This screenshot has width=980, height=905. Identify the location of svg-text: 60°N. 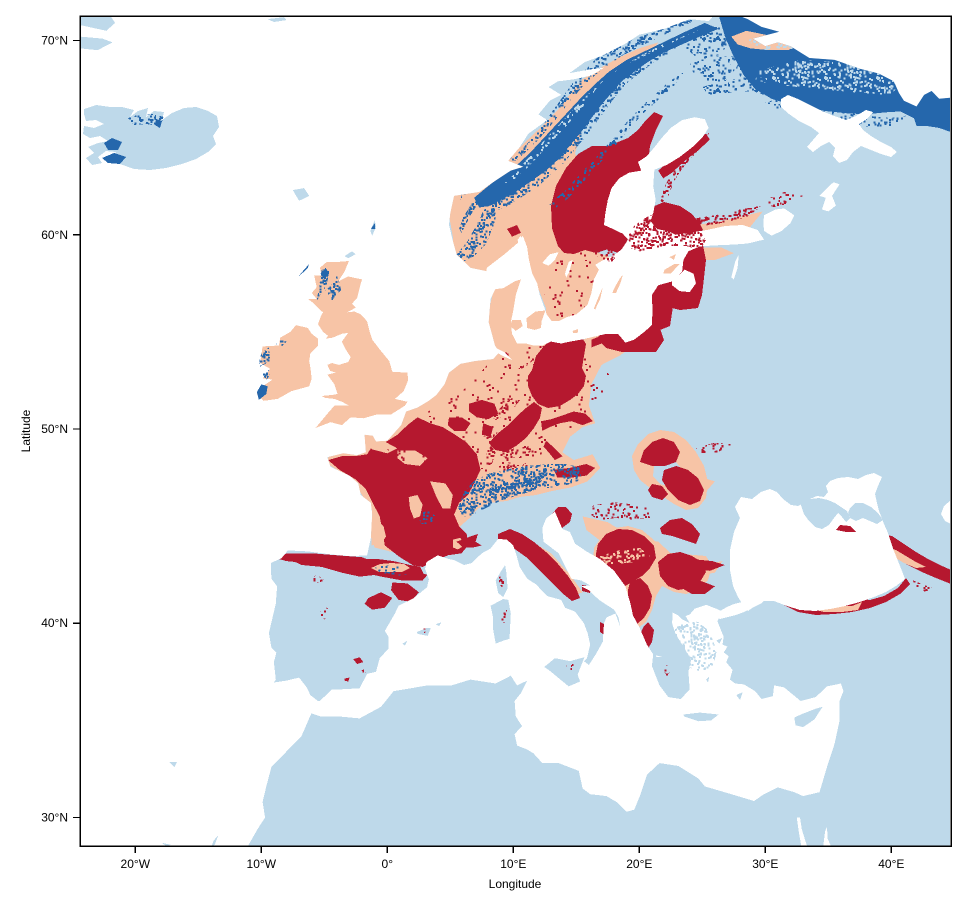
(54, 235).